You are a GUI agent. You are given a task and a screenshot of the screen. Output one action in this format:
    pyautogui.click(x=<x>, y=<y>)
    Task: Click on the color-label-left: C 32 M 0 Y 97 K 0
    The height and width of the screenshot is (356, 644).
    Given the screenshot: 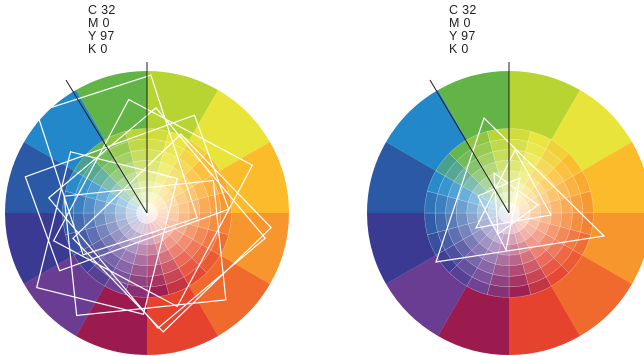 What is the action you would take?
    pyautogui.click(x=102, y=30)
    